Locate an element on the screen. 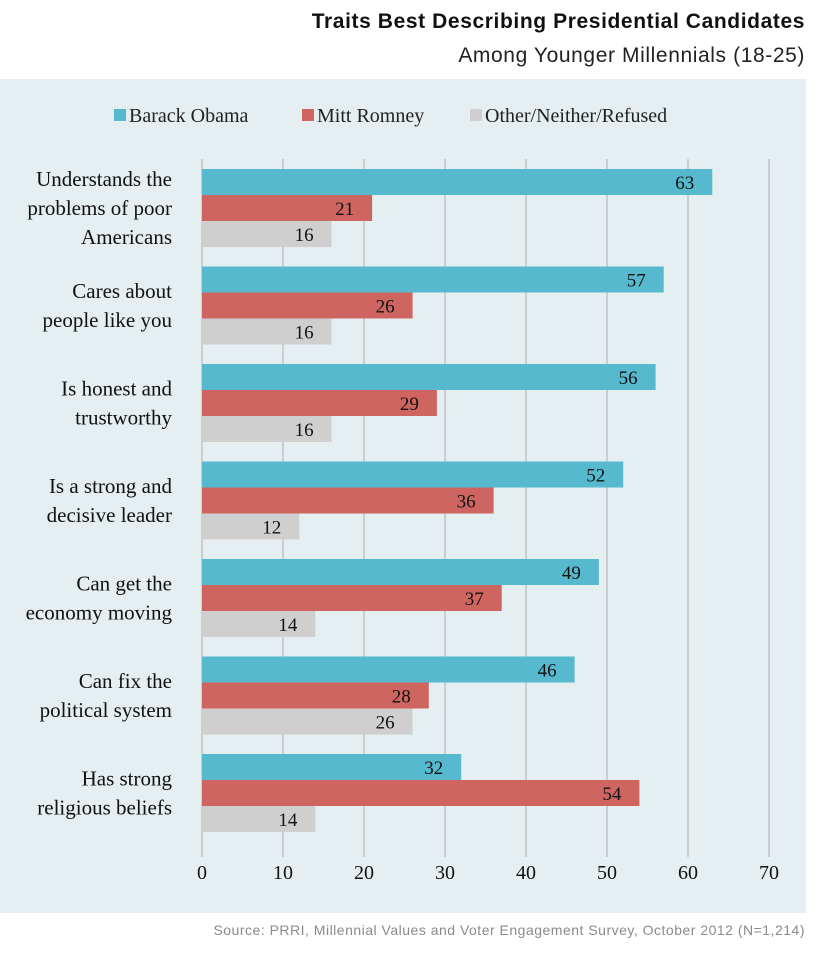 The width and height of the screenshot is (827, 956). category-label: Can fix the is located at coordinates (125, 681).